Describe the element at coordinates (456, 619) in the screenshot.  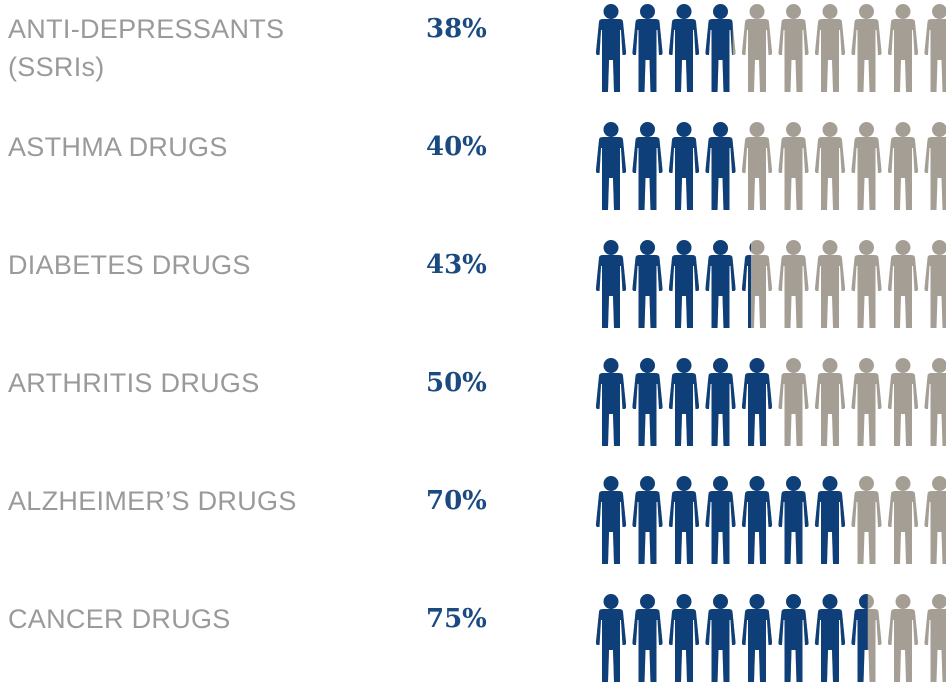
I see `value-label: 75%` at that location.